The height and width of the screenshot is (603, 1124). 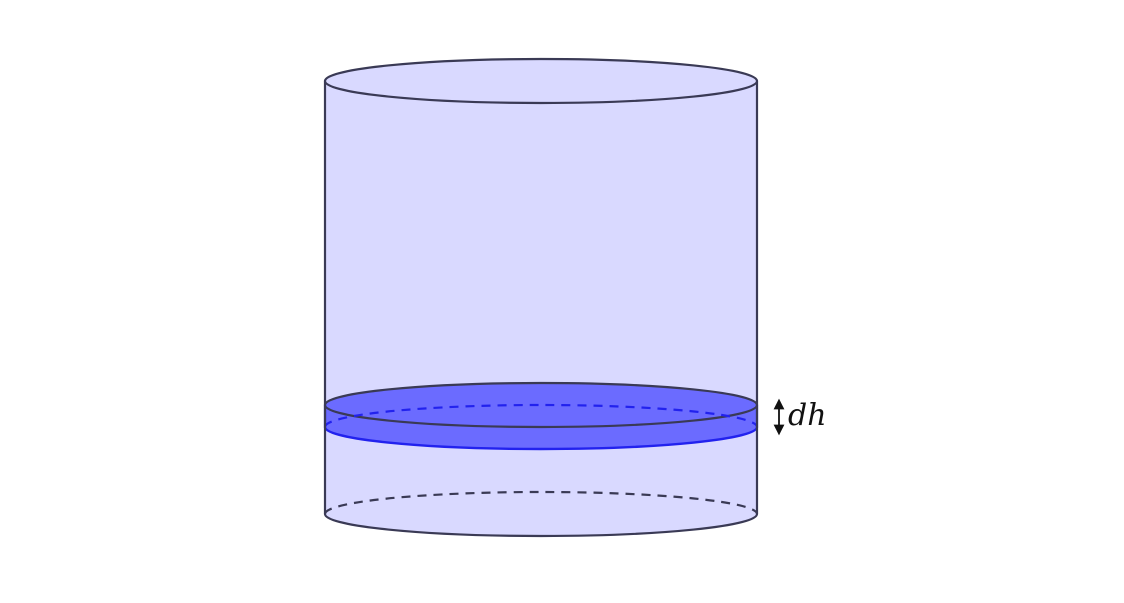 I want to click on slice-bottom-front-rim, so click(x=541, y=438).